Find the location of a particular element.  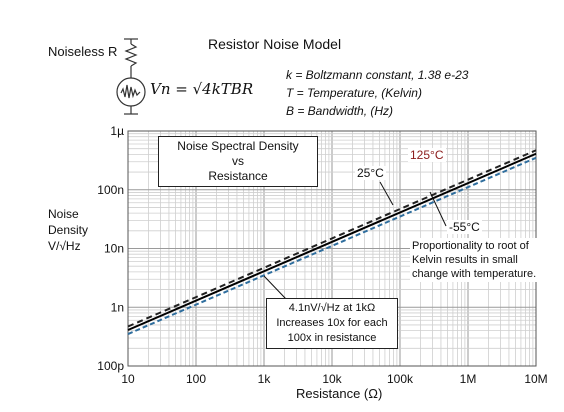

series-label-minus55c: -55°C is located at coordinates (464, 227).